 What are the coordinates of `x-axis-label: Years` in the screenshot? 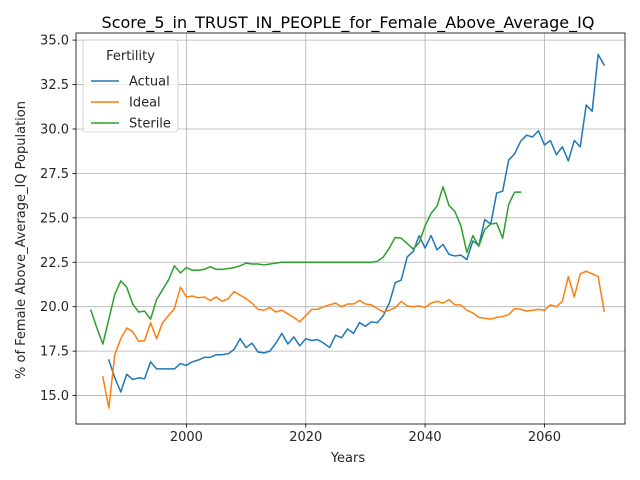 It's located at (348, 458).